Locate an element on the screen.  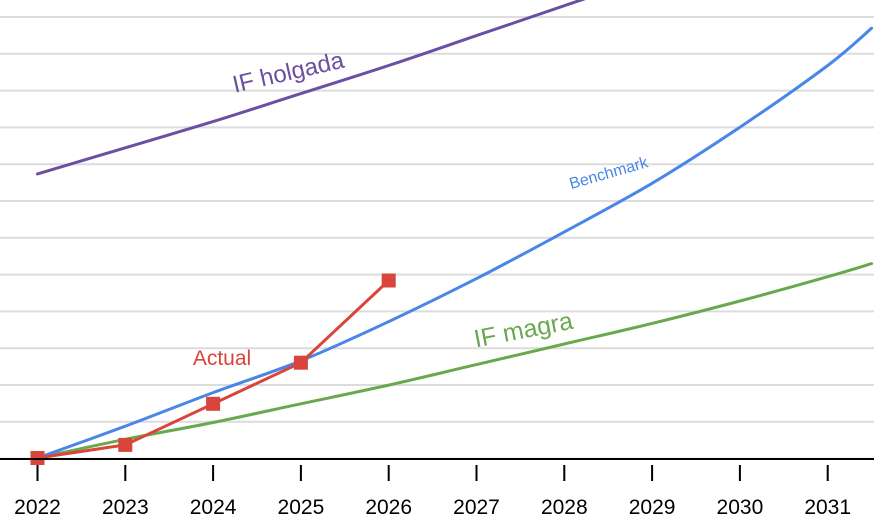
x-tick-label: 2022 is located at coordinates (37, 507).